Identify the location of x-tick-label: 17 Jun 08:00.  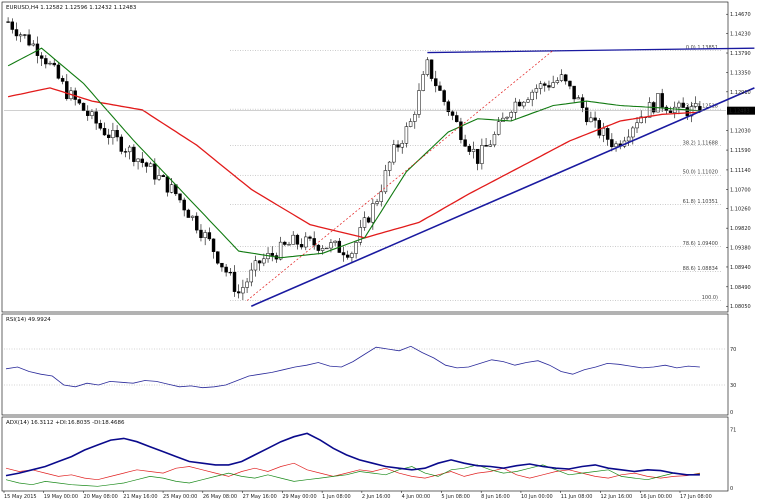
(696, 497).